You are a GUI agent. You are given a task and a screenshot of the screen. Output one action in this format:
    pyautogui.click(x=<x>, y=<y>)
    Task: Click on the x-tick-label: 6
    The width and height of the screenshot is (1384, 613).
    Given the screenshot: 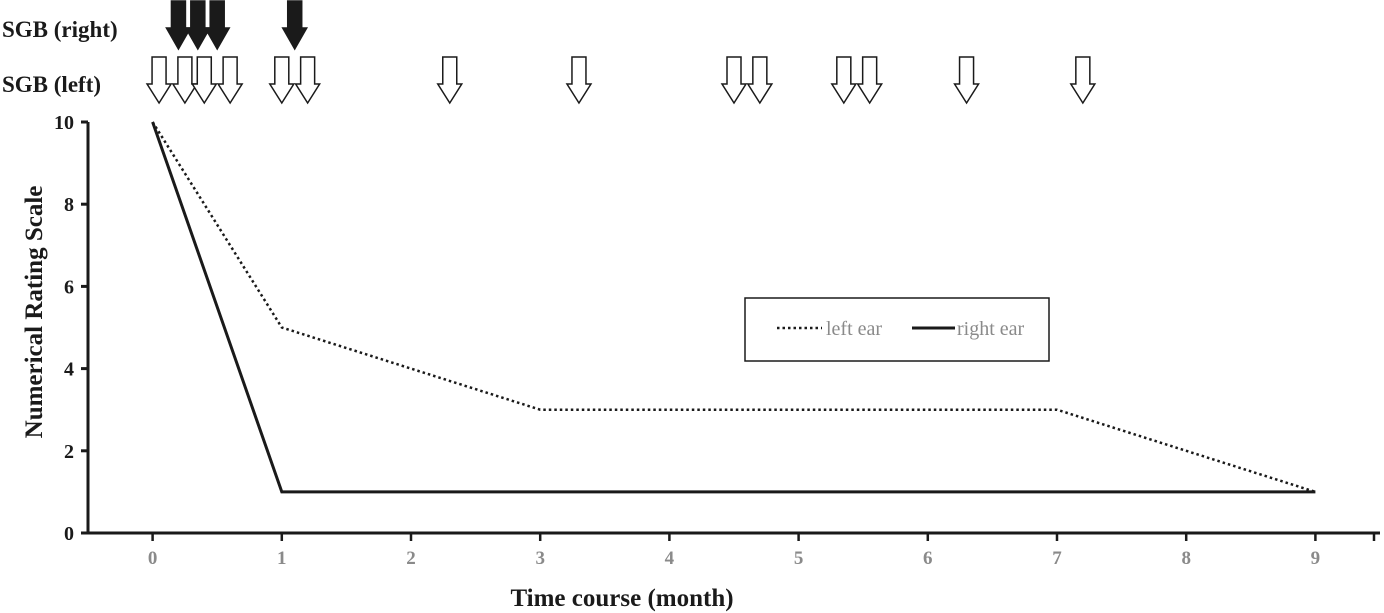 What is the action you would take?
    pyautogui.click(x=928, y=558)
    